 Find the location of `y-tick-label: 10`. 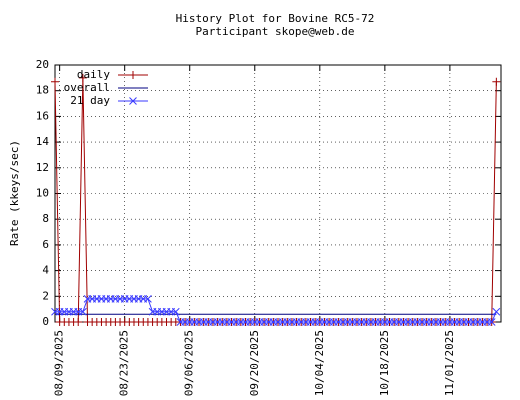

y-tick-label: 10 is located at coordinates (42, 193).